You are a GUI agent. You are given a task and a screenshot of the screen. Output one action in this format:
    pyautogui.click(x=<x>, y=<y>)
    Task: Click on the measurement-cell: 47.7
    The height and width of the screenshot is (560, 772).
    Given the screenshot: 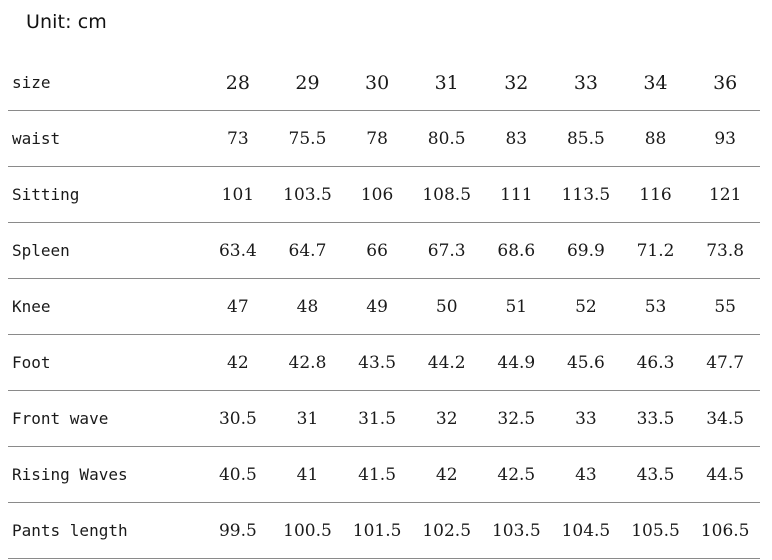 What is the action you would take?
    pyautogui.click(x=725, y=362)
    